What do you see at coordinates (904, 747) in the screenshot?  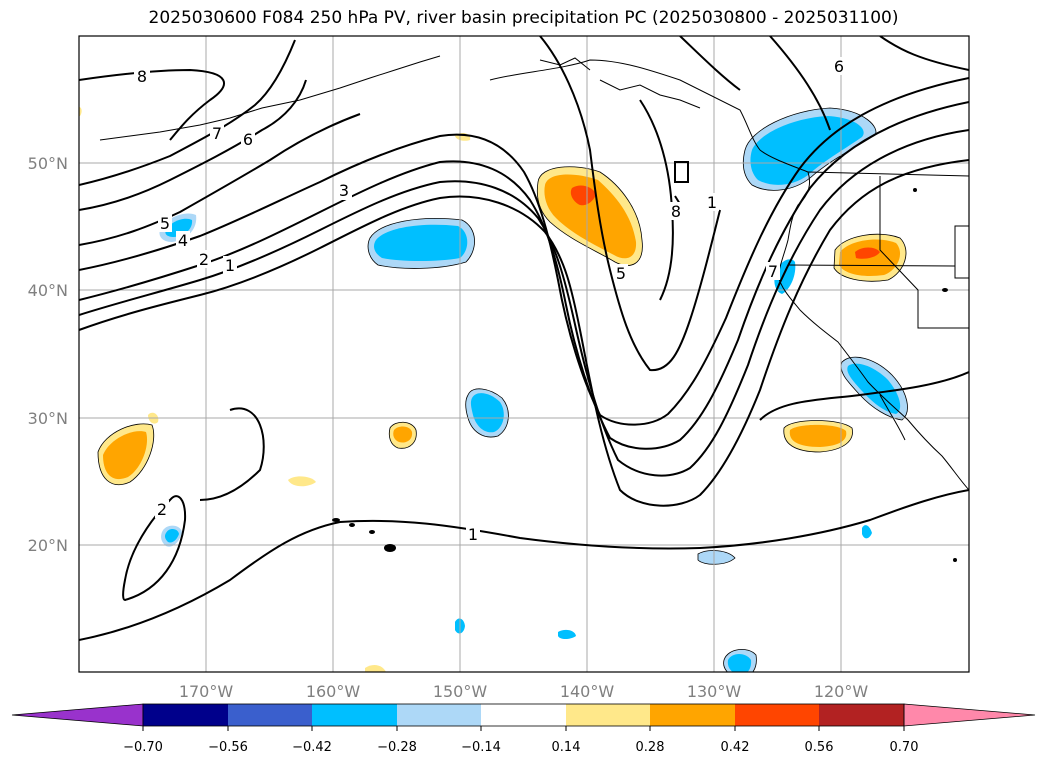 I see `colorbar-tick-label: 0.70` at bounding box center [904, 747].